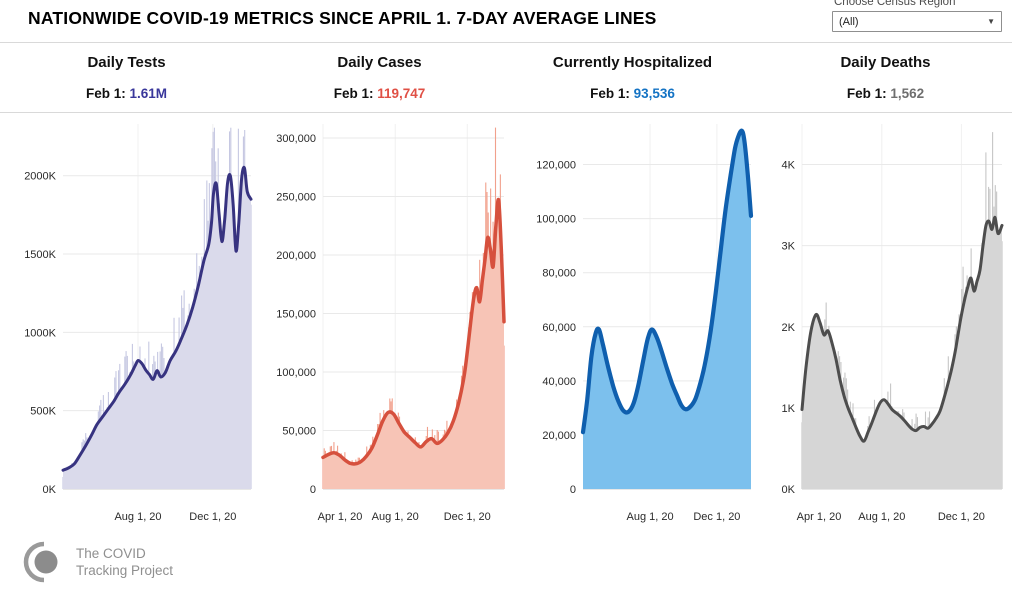  What do you see at coordinates (40, 562) in the screenshot?
I see `crescent-circle-icon` at bounding box center [40, 562].